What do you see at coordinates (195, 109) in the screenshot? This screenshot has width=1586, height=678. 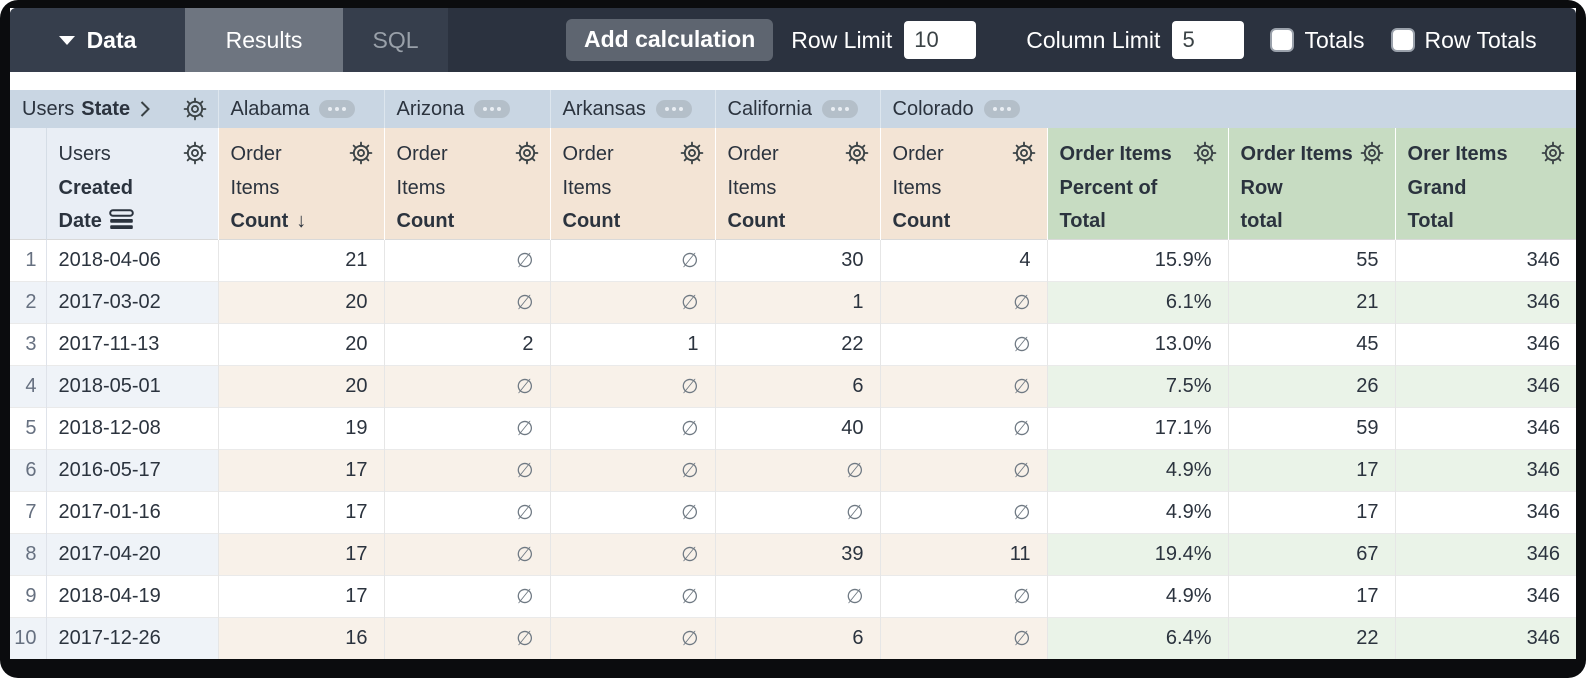 I see `pivot-gear-icon` at bounding box center [195, 109].